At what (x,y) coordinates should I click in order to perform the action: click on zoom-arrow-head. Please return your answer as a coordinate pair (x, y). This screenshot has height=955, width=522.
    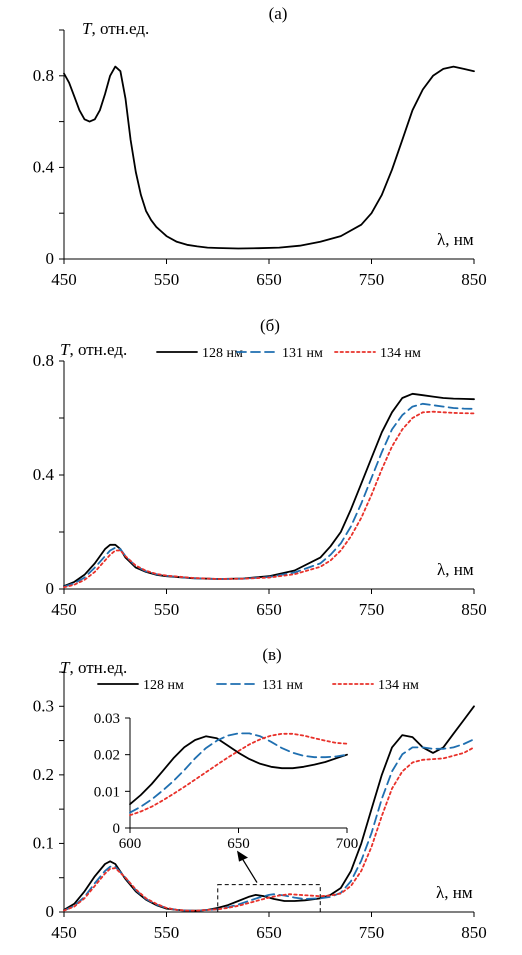
    Looking at the image, I should click on (242, 856).